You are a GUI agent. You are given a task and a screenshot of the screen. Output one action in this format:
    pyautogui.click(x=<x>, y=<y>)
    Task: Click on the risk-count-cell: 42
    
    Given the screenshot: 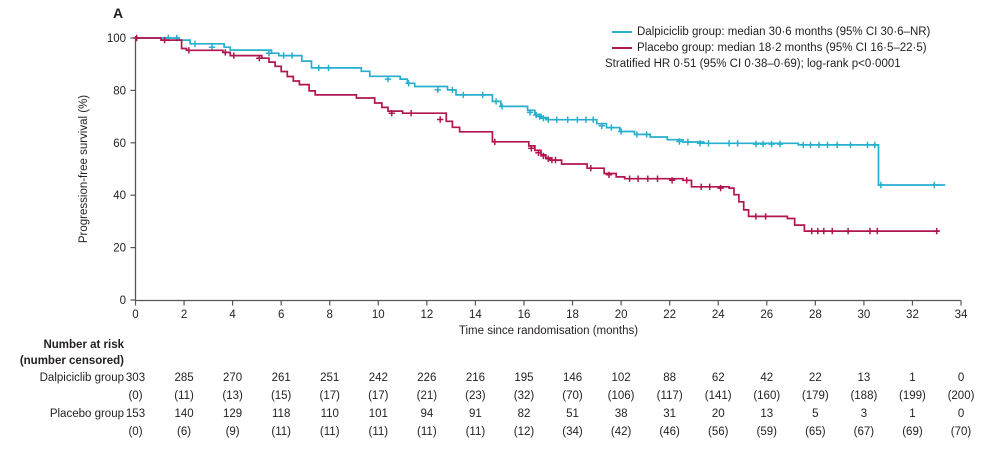 What is the action you would take?
    pyautogui.click(x=767, y=378)
    